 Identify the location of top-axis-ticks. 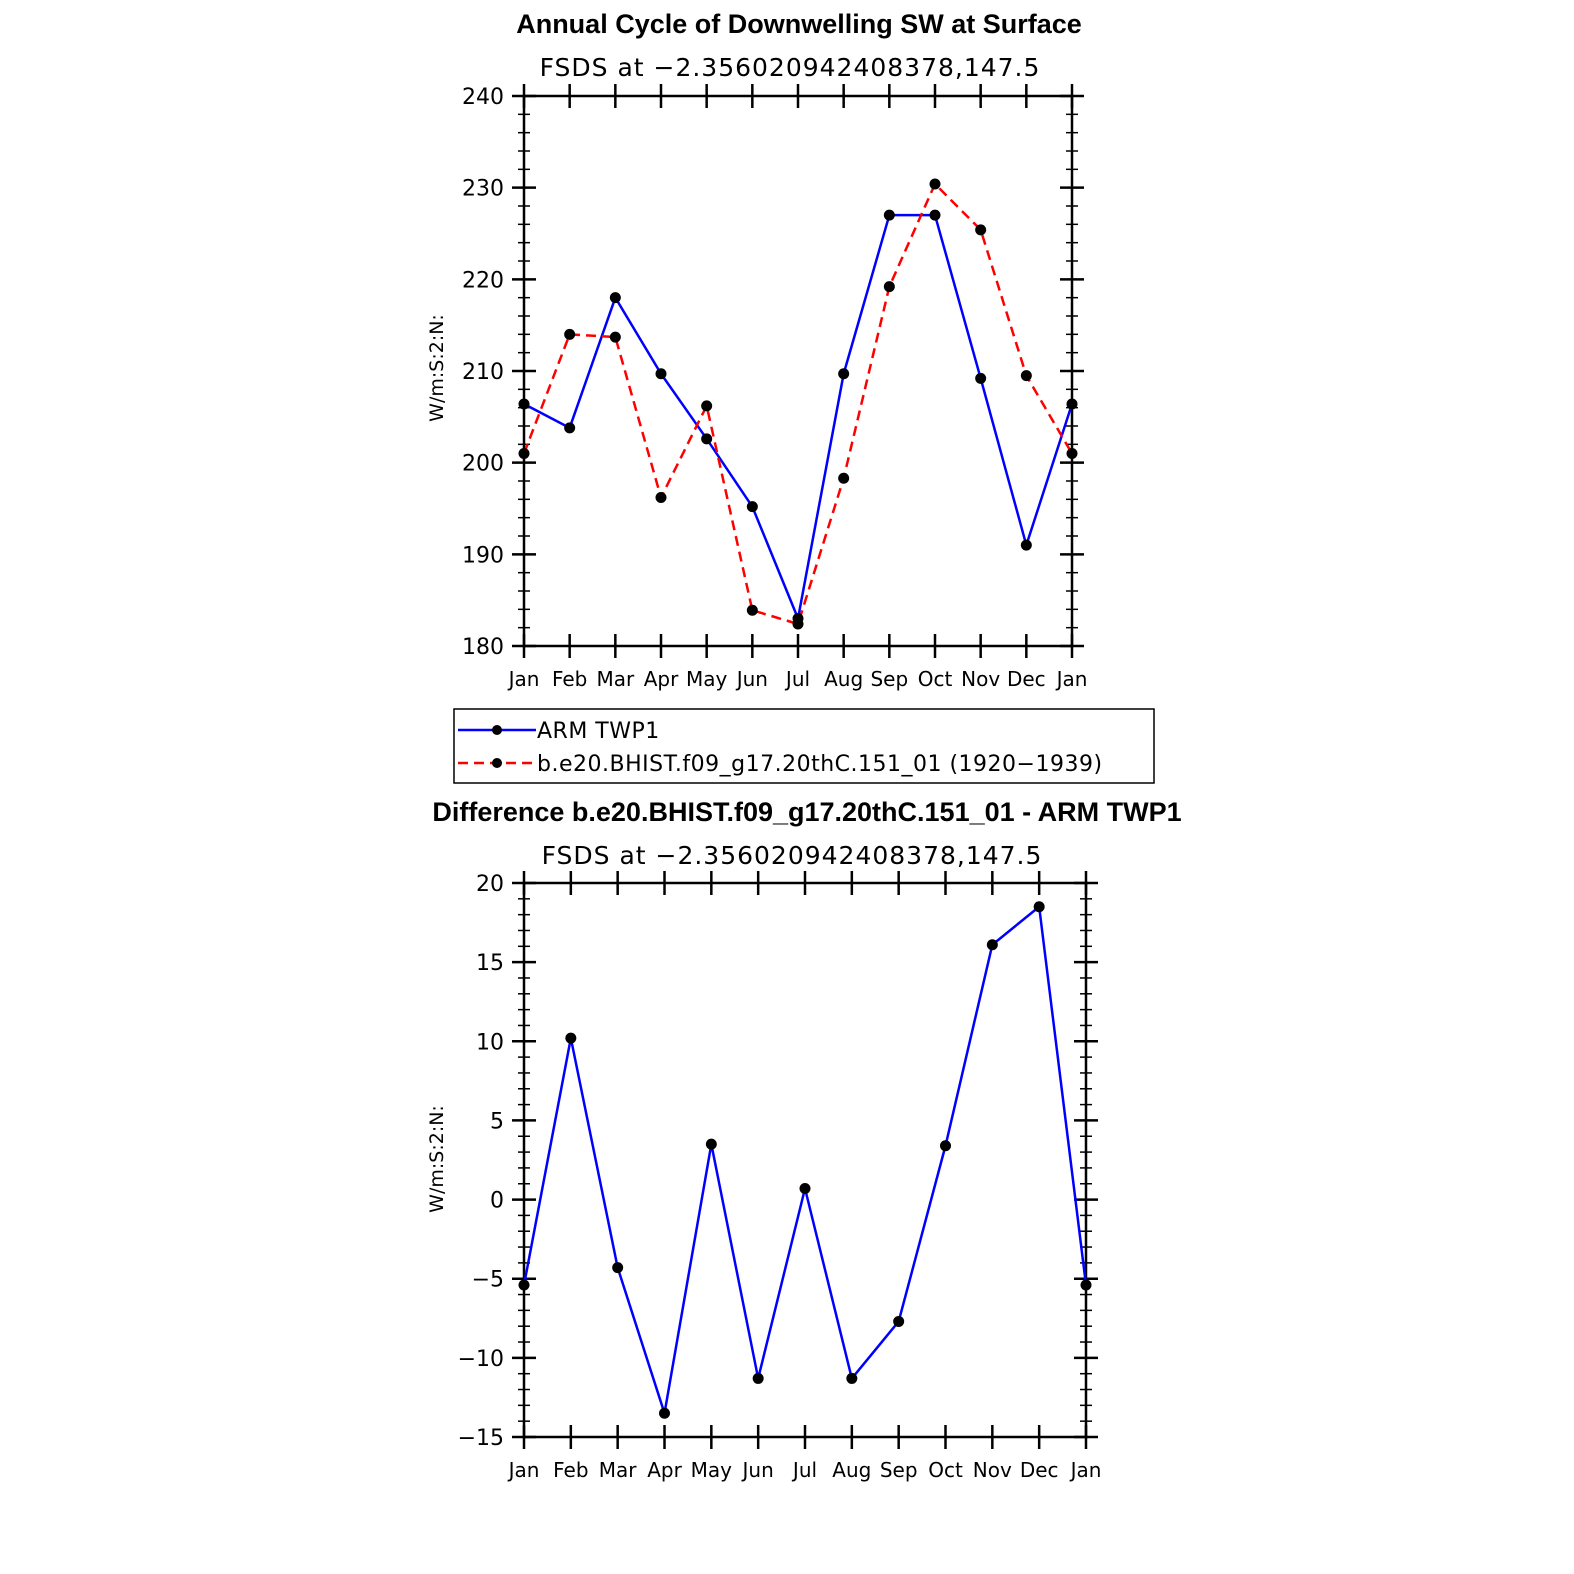
(798, 371).